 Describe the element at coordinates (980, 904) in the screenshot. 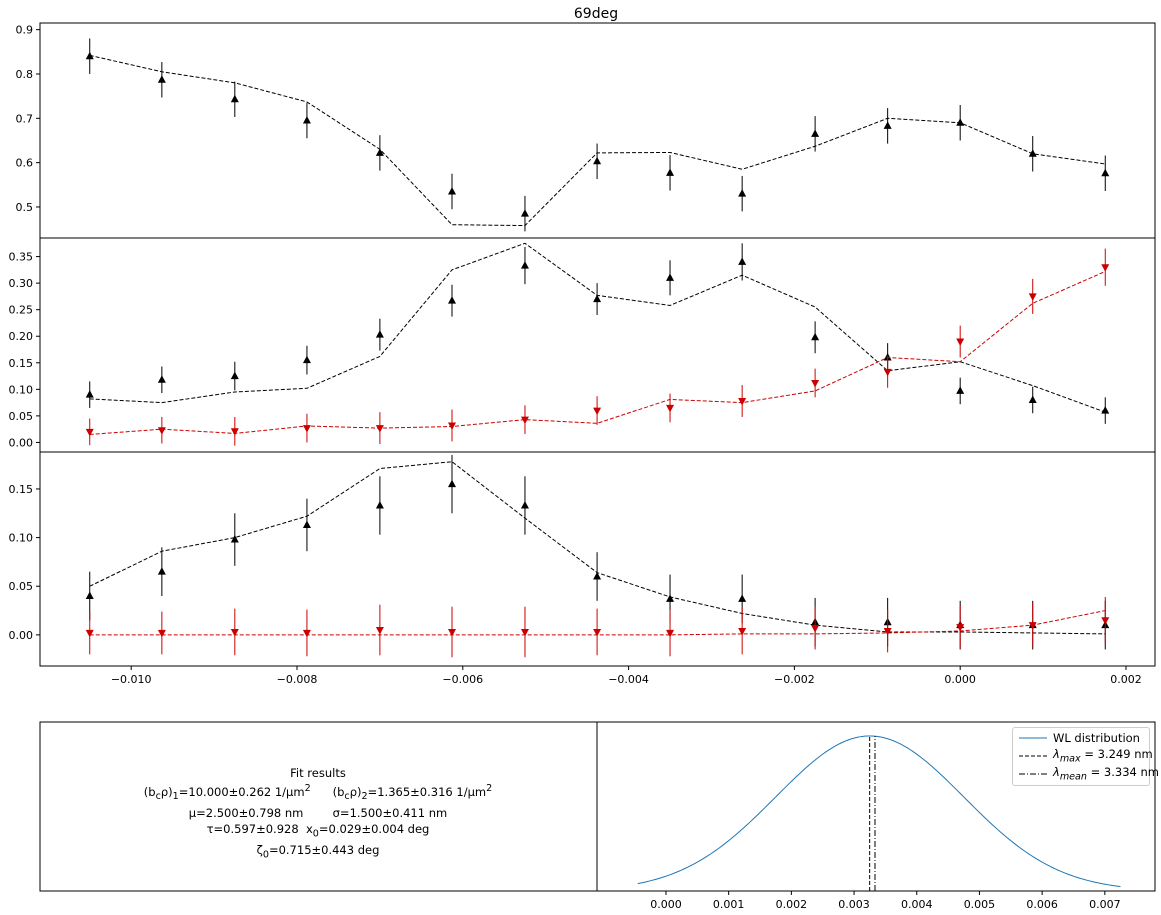

I see `x-tick-label: 0.005` at that location.